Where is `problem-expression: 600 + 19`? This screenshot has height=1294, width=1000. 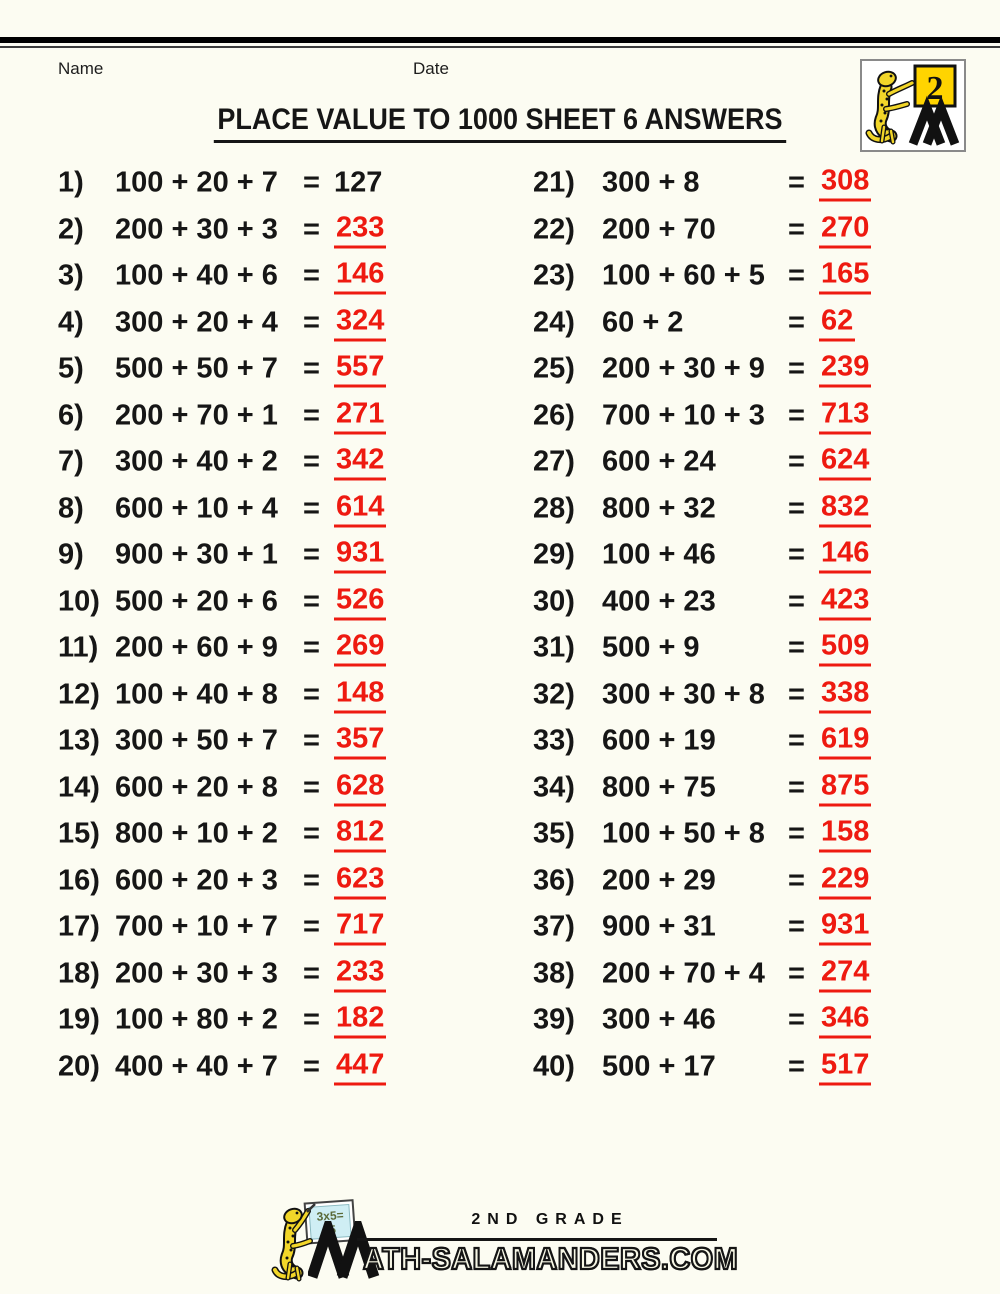
problem-expression: 600 + 19 is located at coordinates (659, 740).